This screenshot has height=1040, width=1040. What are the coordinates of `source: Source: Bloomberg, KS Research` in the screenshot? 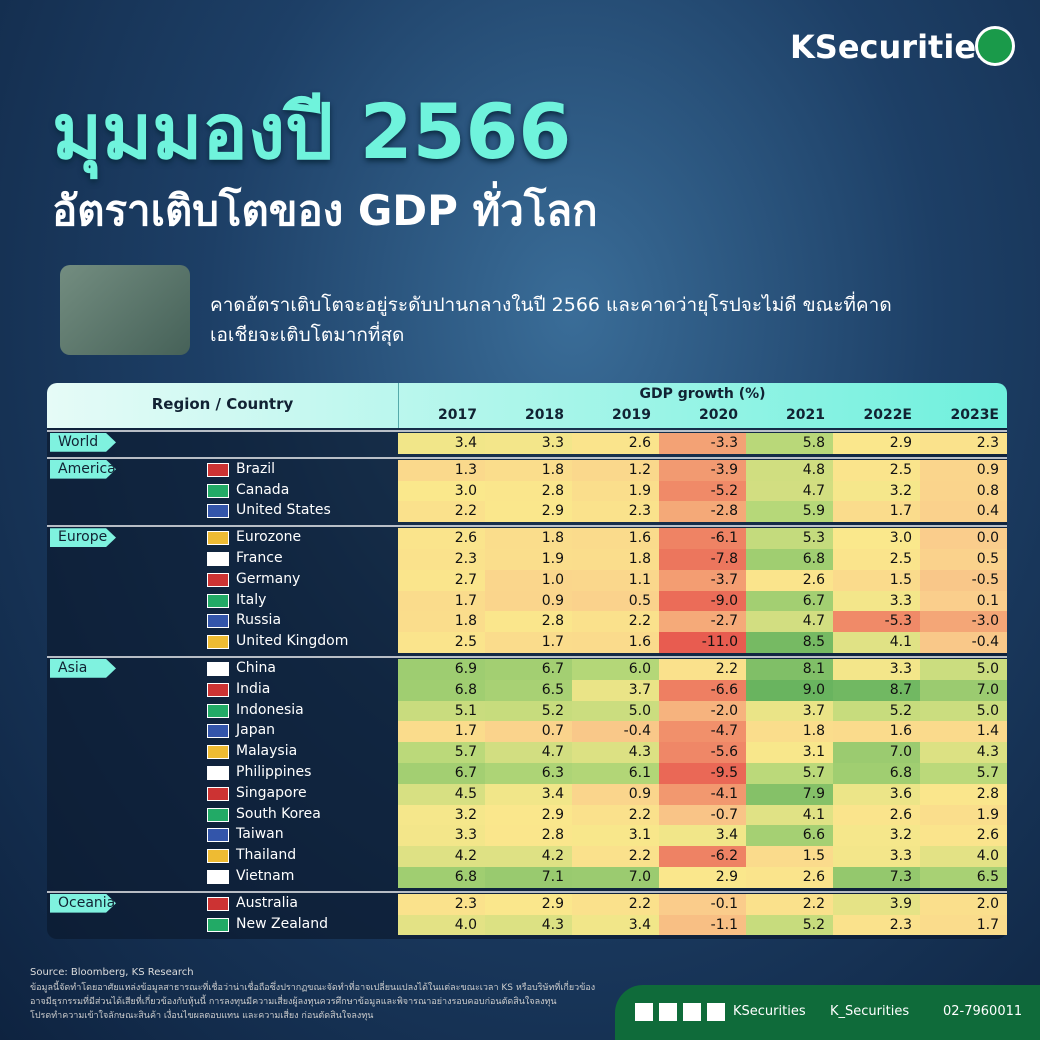 It's located at (112, 972).